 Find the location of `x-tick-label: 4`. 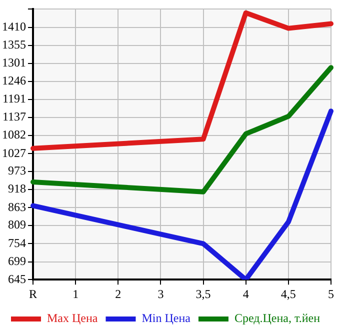

x-tick-label: 4 is located at coordinates (245, 293).